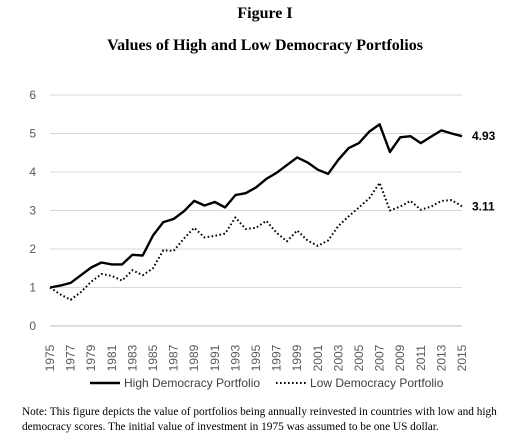 This screenshot has height=442, width=530. What do you see at coordinates (32, 211) in the screenshot?
I see `y-tick-label: 3` at bounding box center [32, 211].